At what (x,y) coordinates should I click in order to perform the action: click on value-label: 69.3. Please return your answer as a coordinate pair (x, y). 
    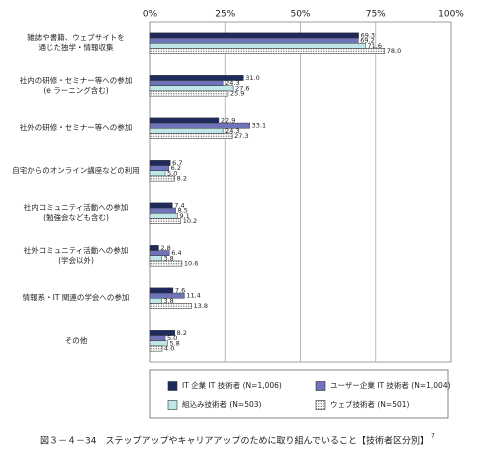
    Looking at the image, I should click on (368, 35).